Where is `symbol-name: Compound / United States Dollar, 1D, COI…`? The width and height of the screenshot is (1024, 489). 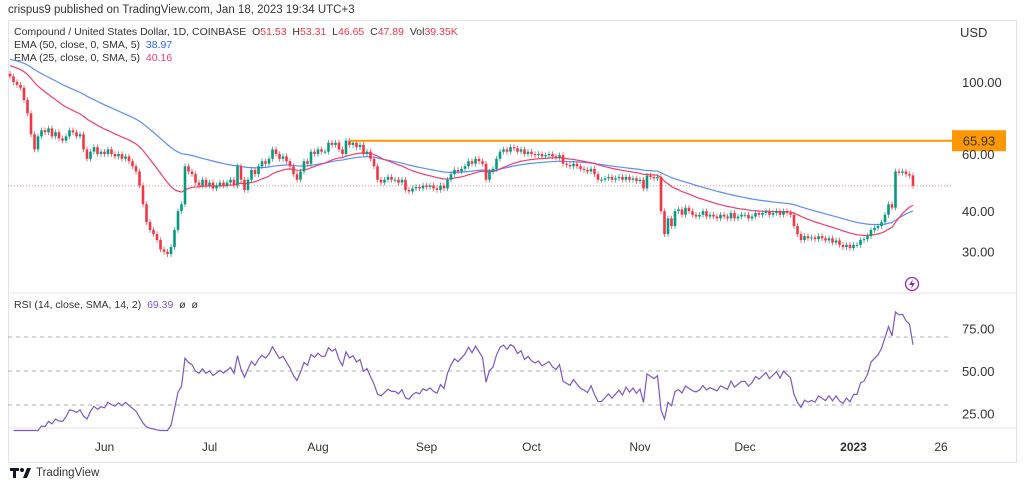
symbol-name: Compound / United States Dollar, 1D, COI… is located at coordinates (130, 32).